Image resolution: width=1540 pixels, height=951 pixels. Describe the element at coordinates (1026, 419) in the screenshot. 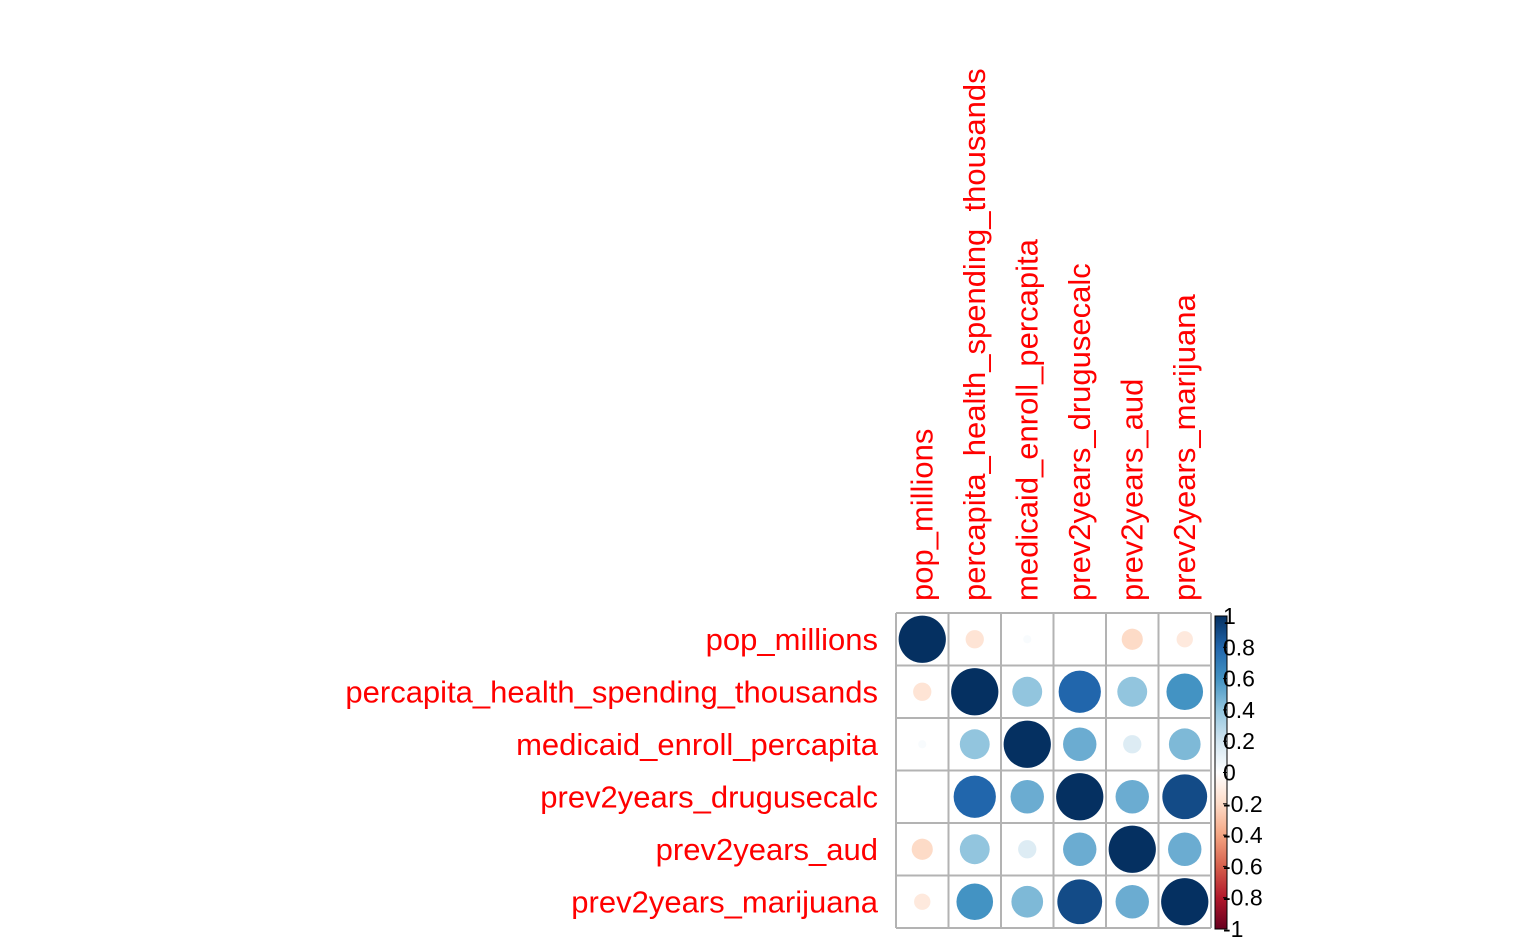

I see `column-label-medicaid_enroll_percapita: medicaid_enroll_percapita` at that location.